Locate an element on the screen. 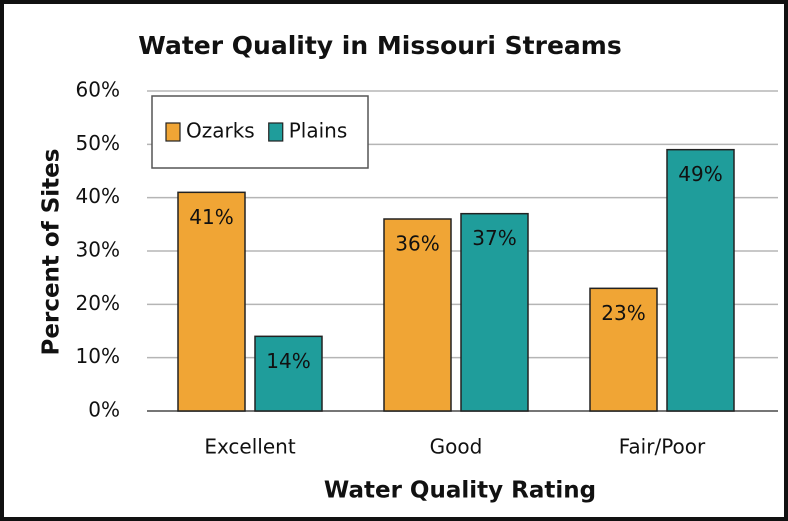  chart-title: Water Quality in Missouri Streams is located at coordinates (379, 45).